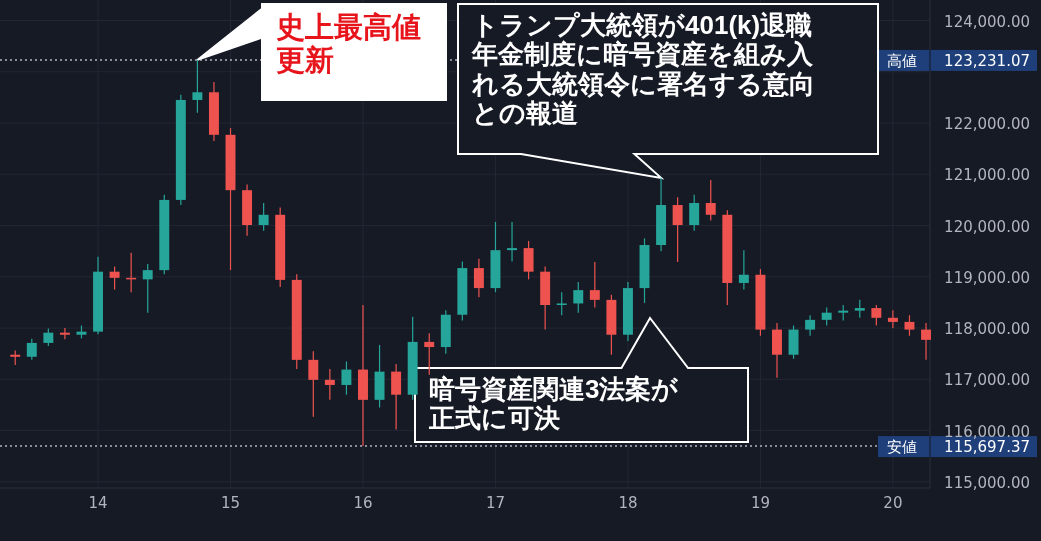 The height and width of the screenshot is (541, 1041). I want to click on y-tick-label: 117,000.00, so click(987, 380).